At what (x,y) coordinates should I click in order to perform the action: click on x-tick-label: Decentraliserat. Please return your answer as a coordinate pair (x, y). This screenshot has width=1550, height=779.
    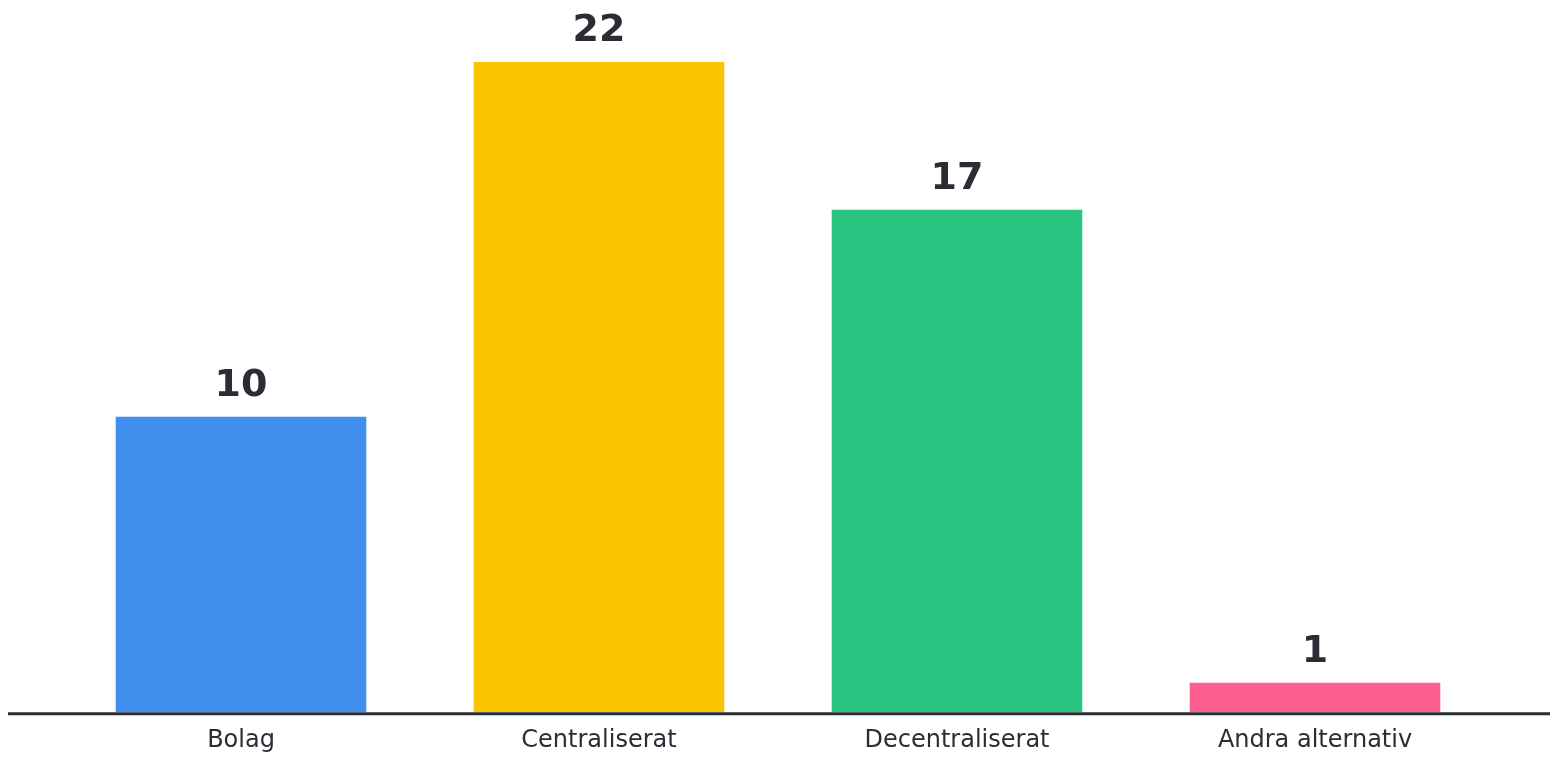
    Looking at the image, I should click on (957, 738).